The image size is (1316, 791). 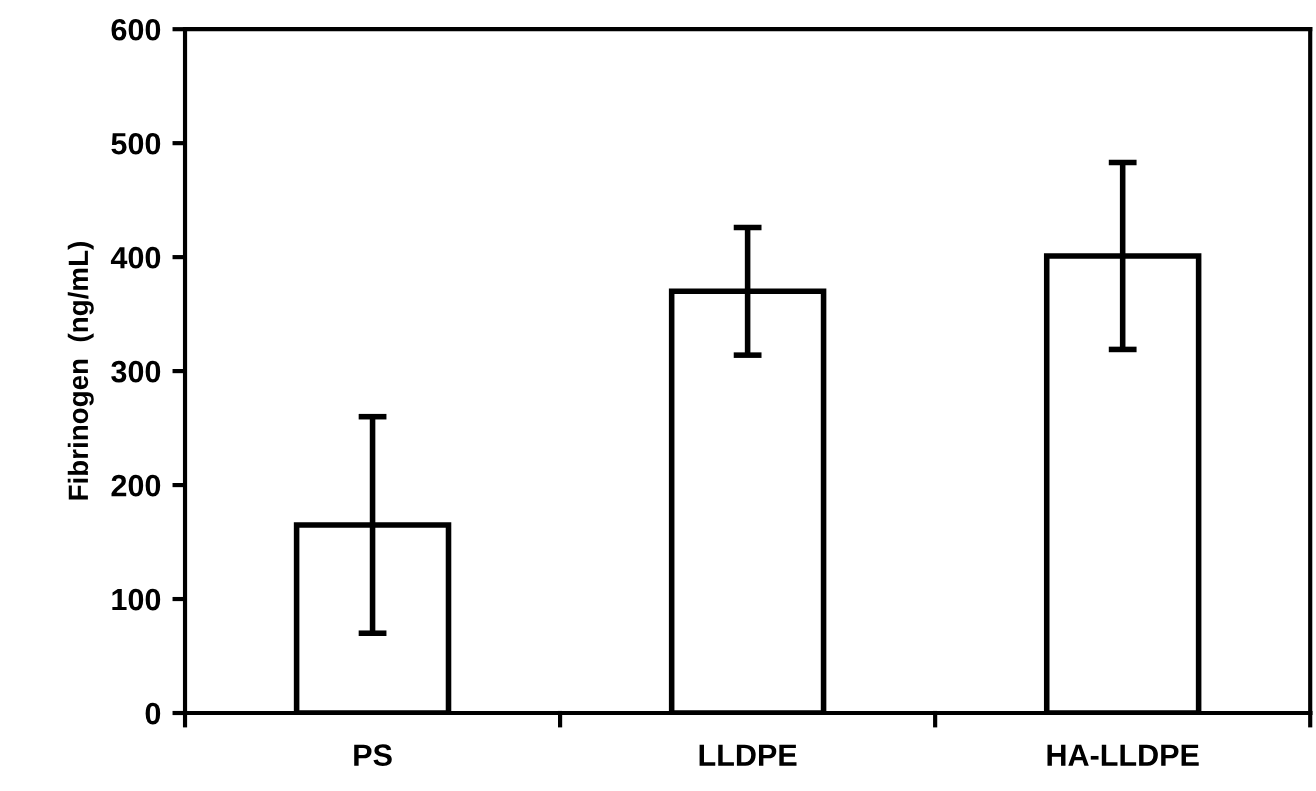 What do you see at coordinates (748, 755) in the screenshot?
I see `x-tick-label: LLDPE` at bounding box center [748, 755].